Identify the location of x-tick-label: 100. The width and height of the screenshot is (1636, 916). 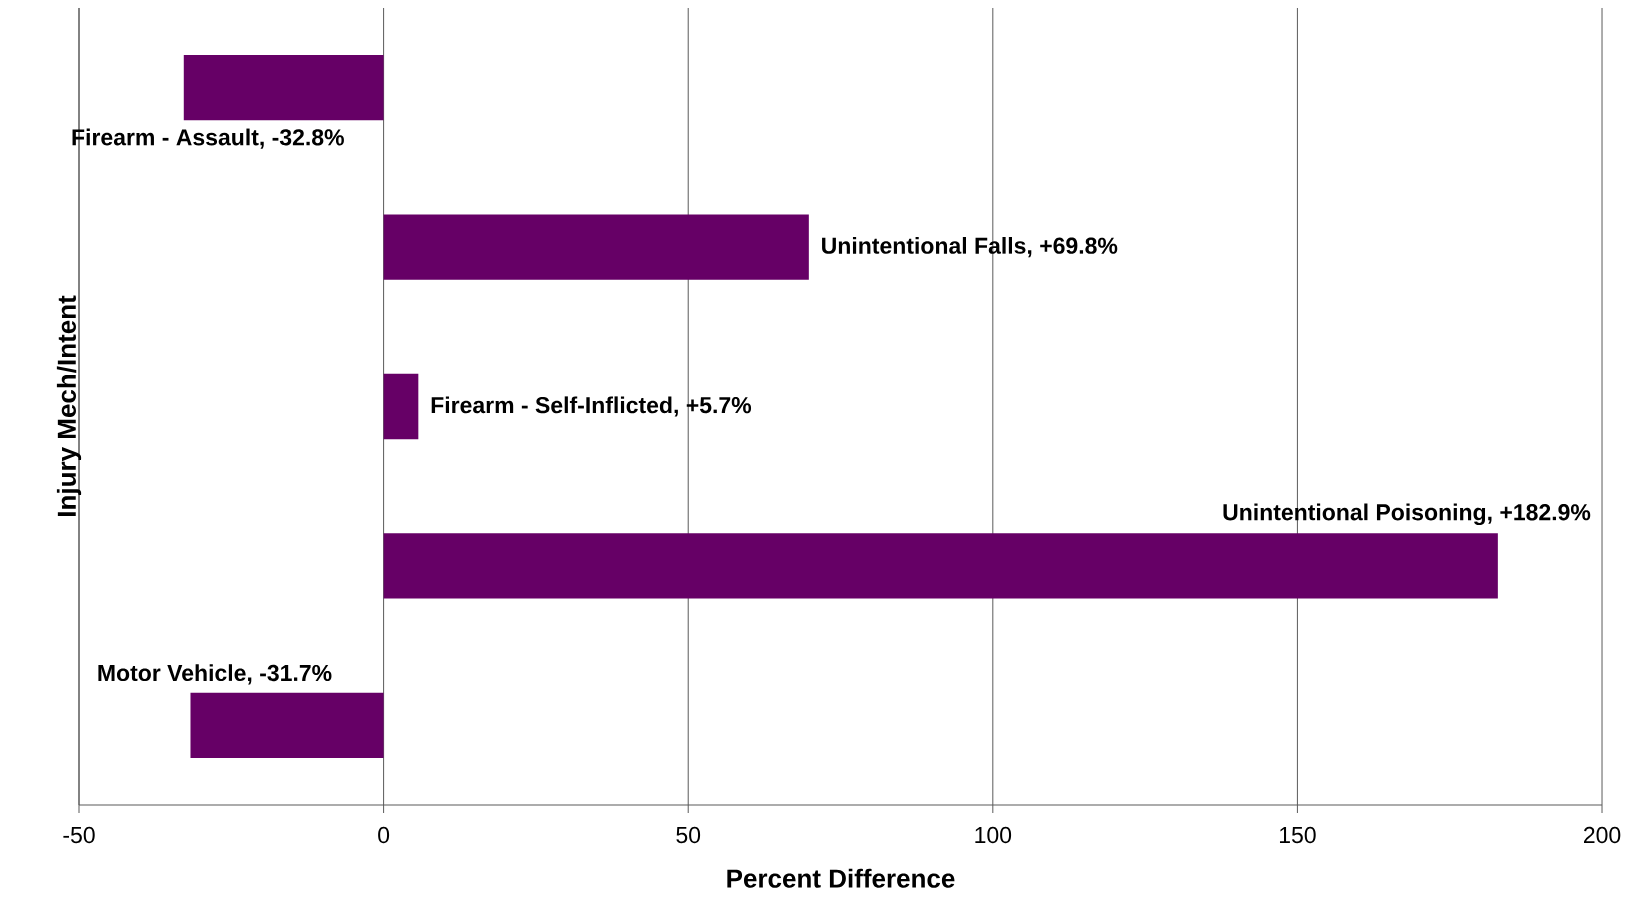
(993, 835).